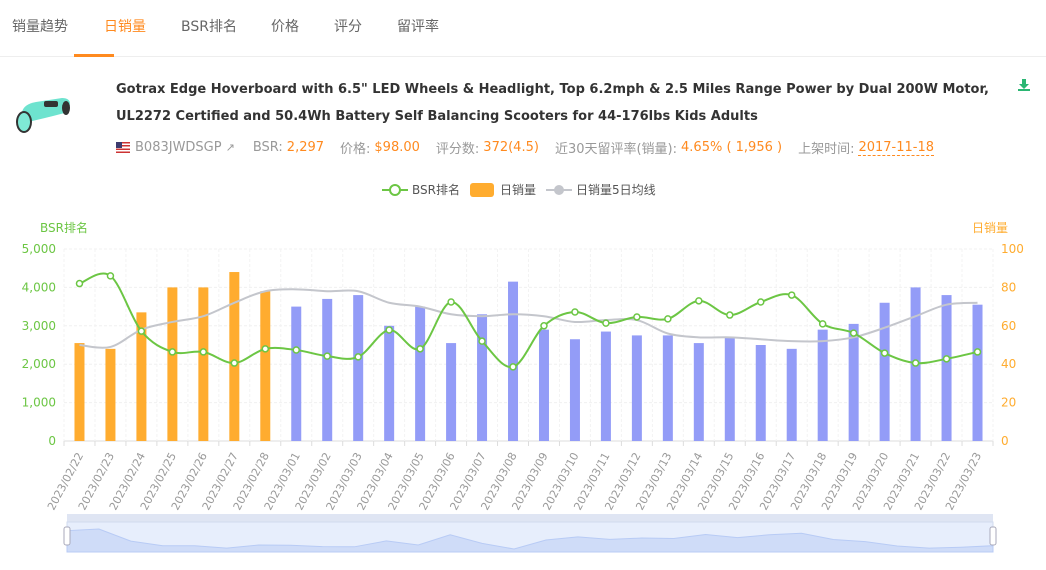 Image resolution: width=1046 pixels, height=570 pixels. I want to click on slider-handle-right, so click(993, 536).